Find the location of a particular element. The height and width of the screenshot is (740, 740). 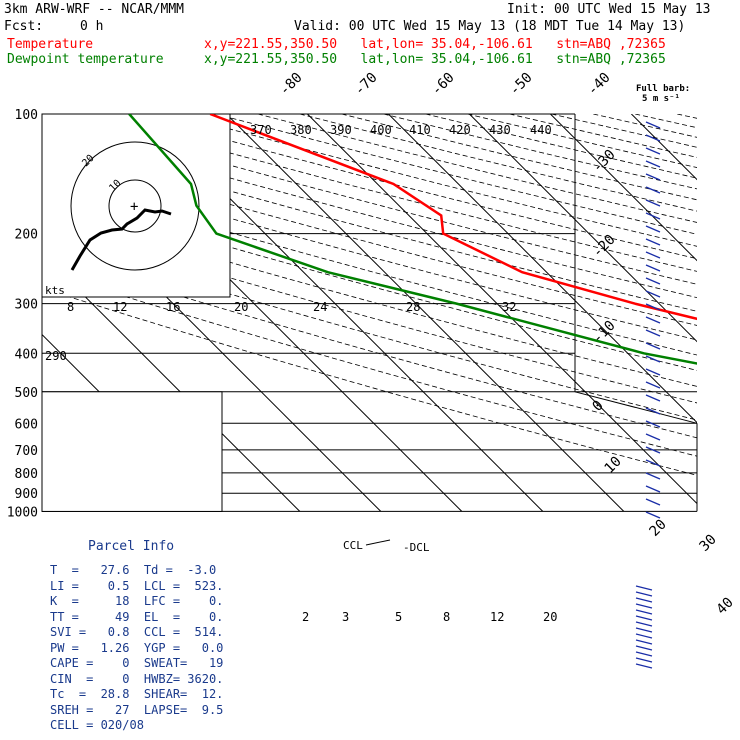

parcel-info-row: K = 18 LFC = 0. is located at coordinates (137, 601).